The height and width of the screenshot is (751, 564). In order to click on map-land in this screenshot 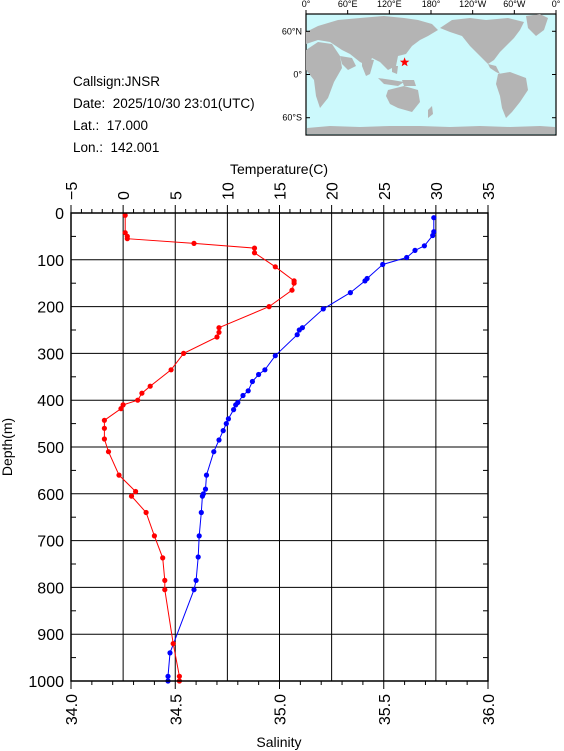, I will do `click(430, 74)`.